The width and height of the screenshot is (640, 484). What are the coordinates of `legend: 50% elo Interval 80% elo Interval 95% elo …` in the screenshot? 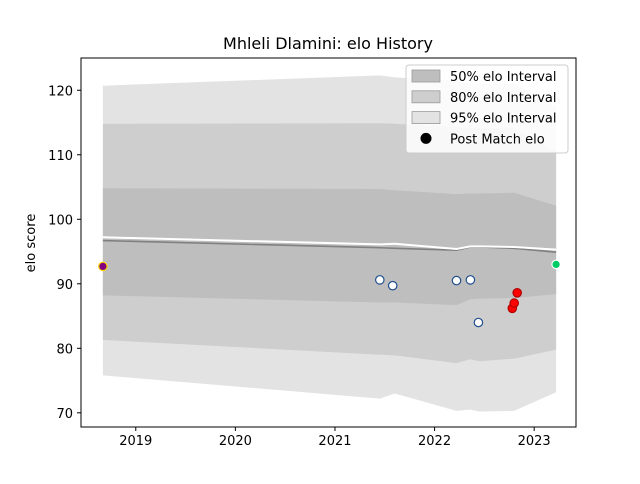 It's located at (487, 109).